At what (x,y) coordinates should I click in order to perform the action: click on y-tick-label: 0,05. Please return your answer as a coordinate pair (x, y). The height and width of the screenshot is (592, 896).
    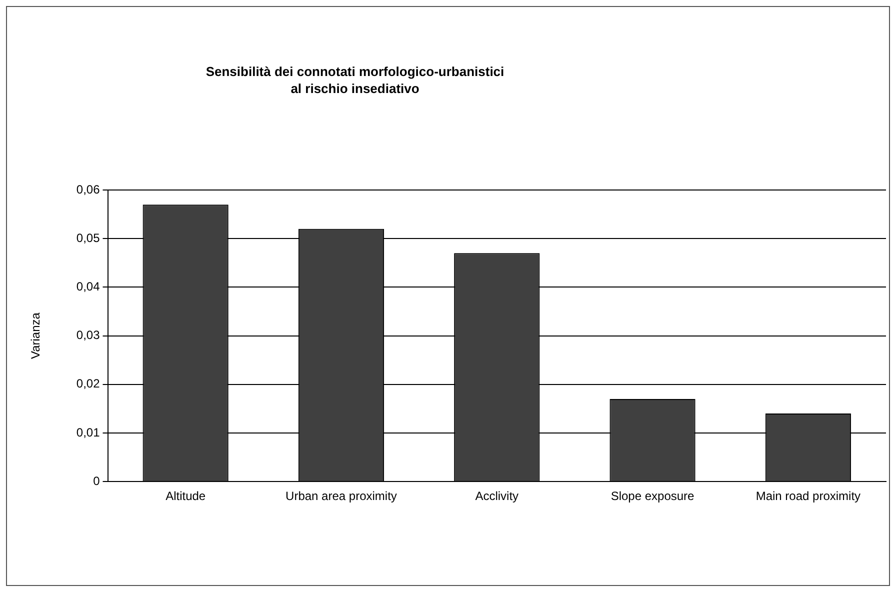
    Looking at the image, I should click on (88, 237).